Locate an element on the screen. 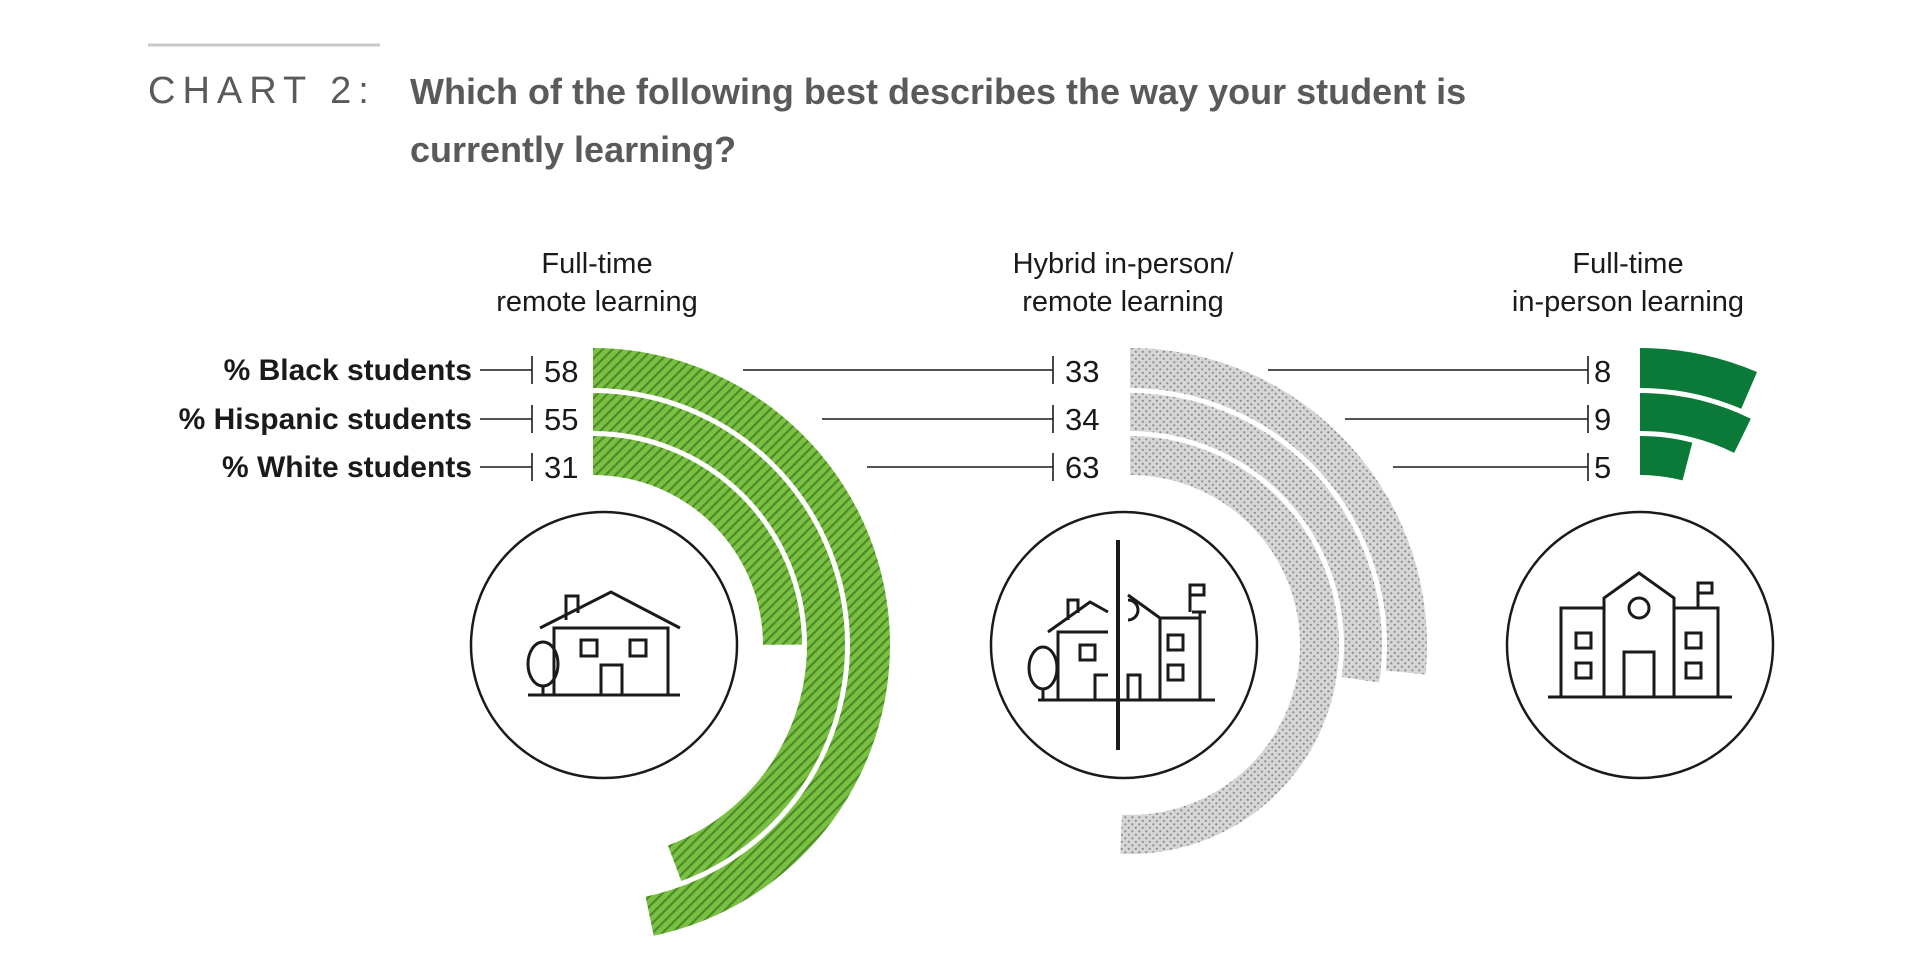  arc-hybrid-white is located at coordinates (1230, 645).